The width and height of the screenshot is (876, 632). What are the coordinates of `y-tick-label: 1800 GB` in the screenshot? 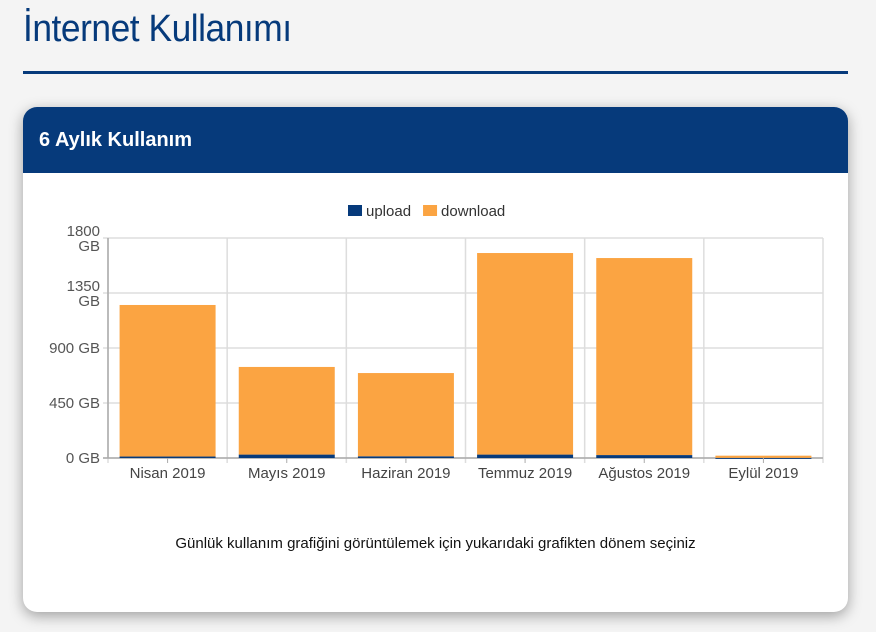 It's located at (83, 239).